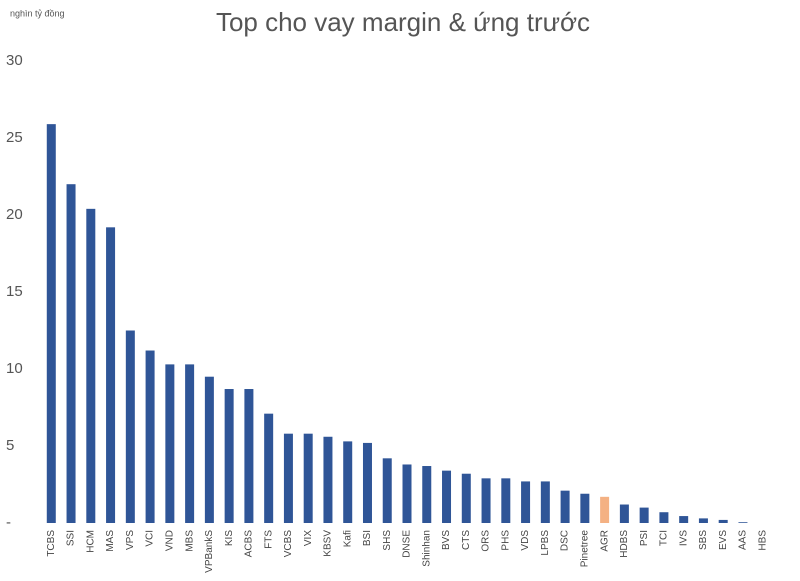 The height and width of the screenshot is (581, 800). What do you see at coordinates (426, 548) in the screenshot?
I see `x-tick-label: Shinhan` at bounding box center [426, 548].